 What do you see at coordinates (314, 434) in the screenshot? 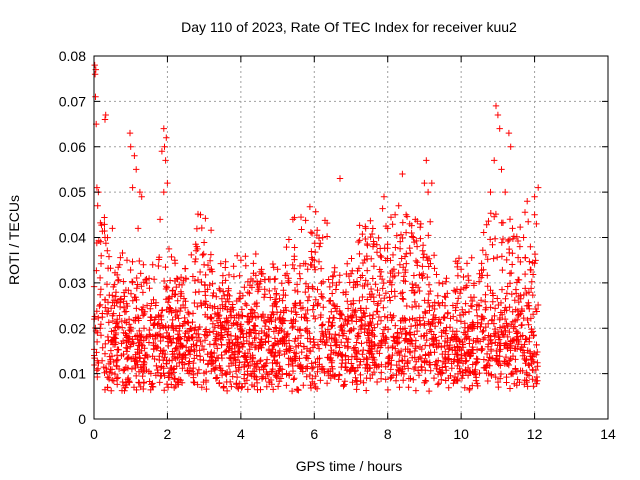
I see `x-tick-label: 6` at bounding box center [314, 434].